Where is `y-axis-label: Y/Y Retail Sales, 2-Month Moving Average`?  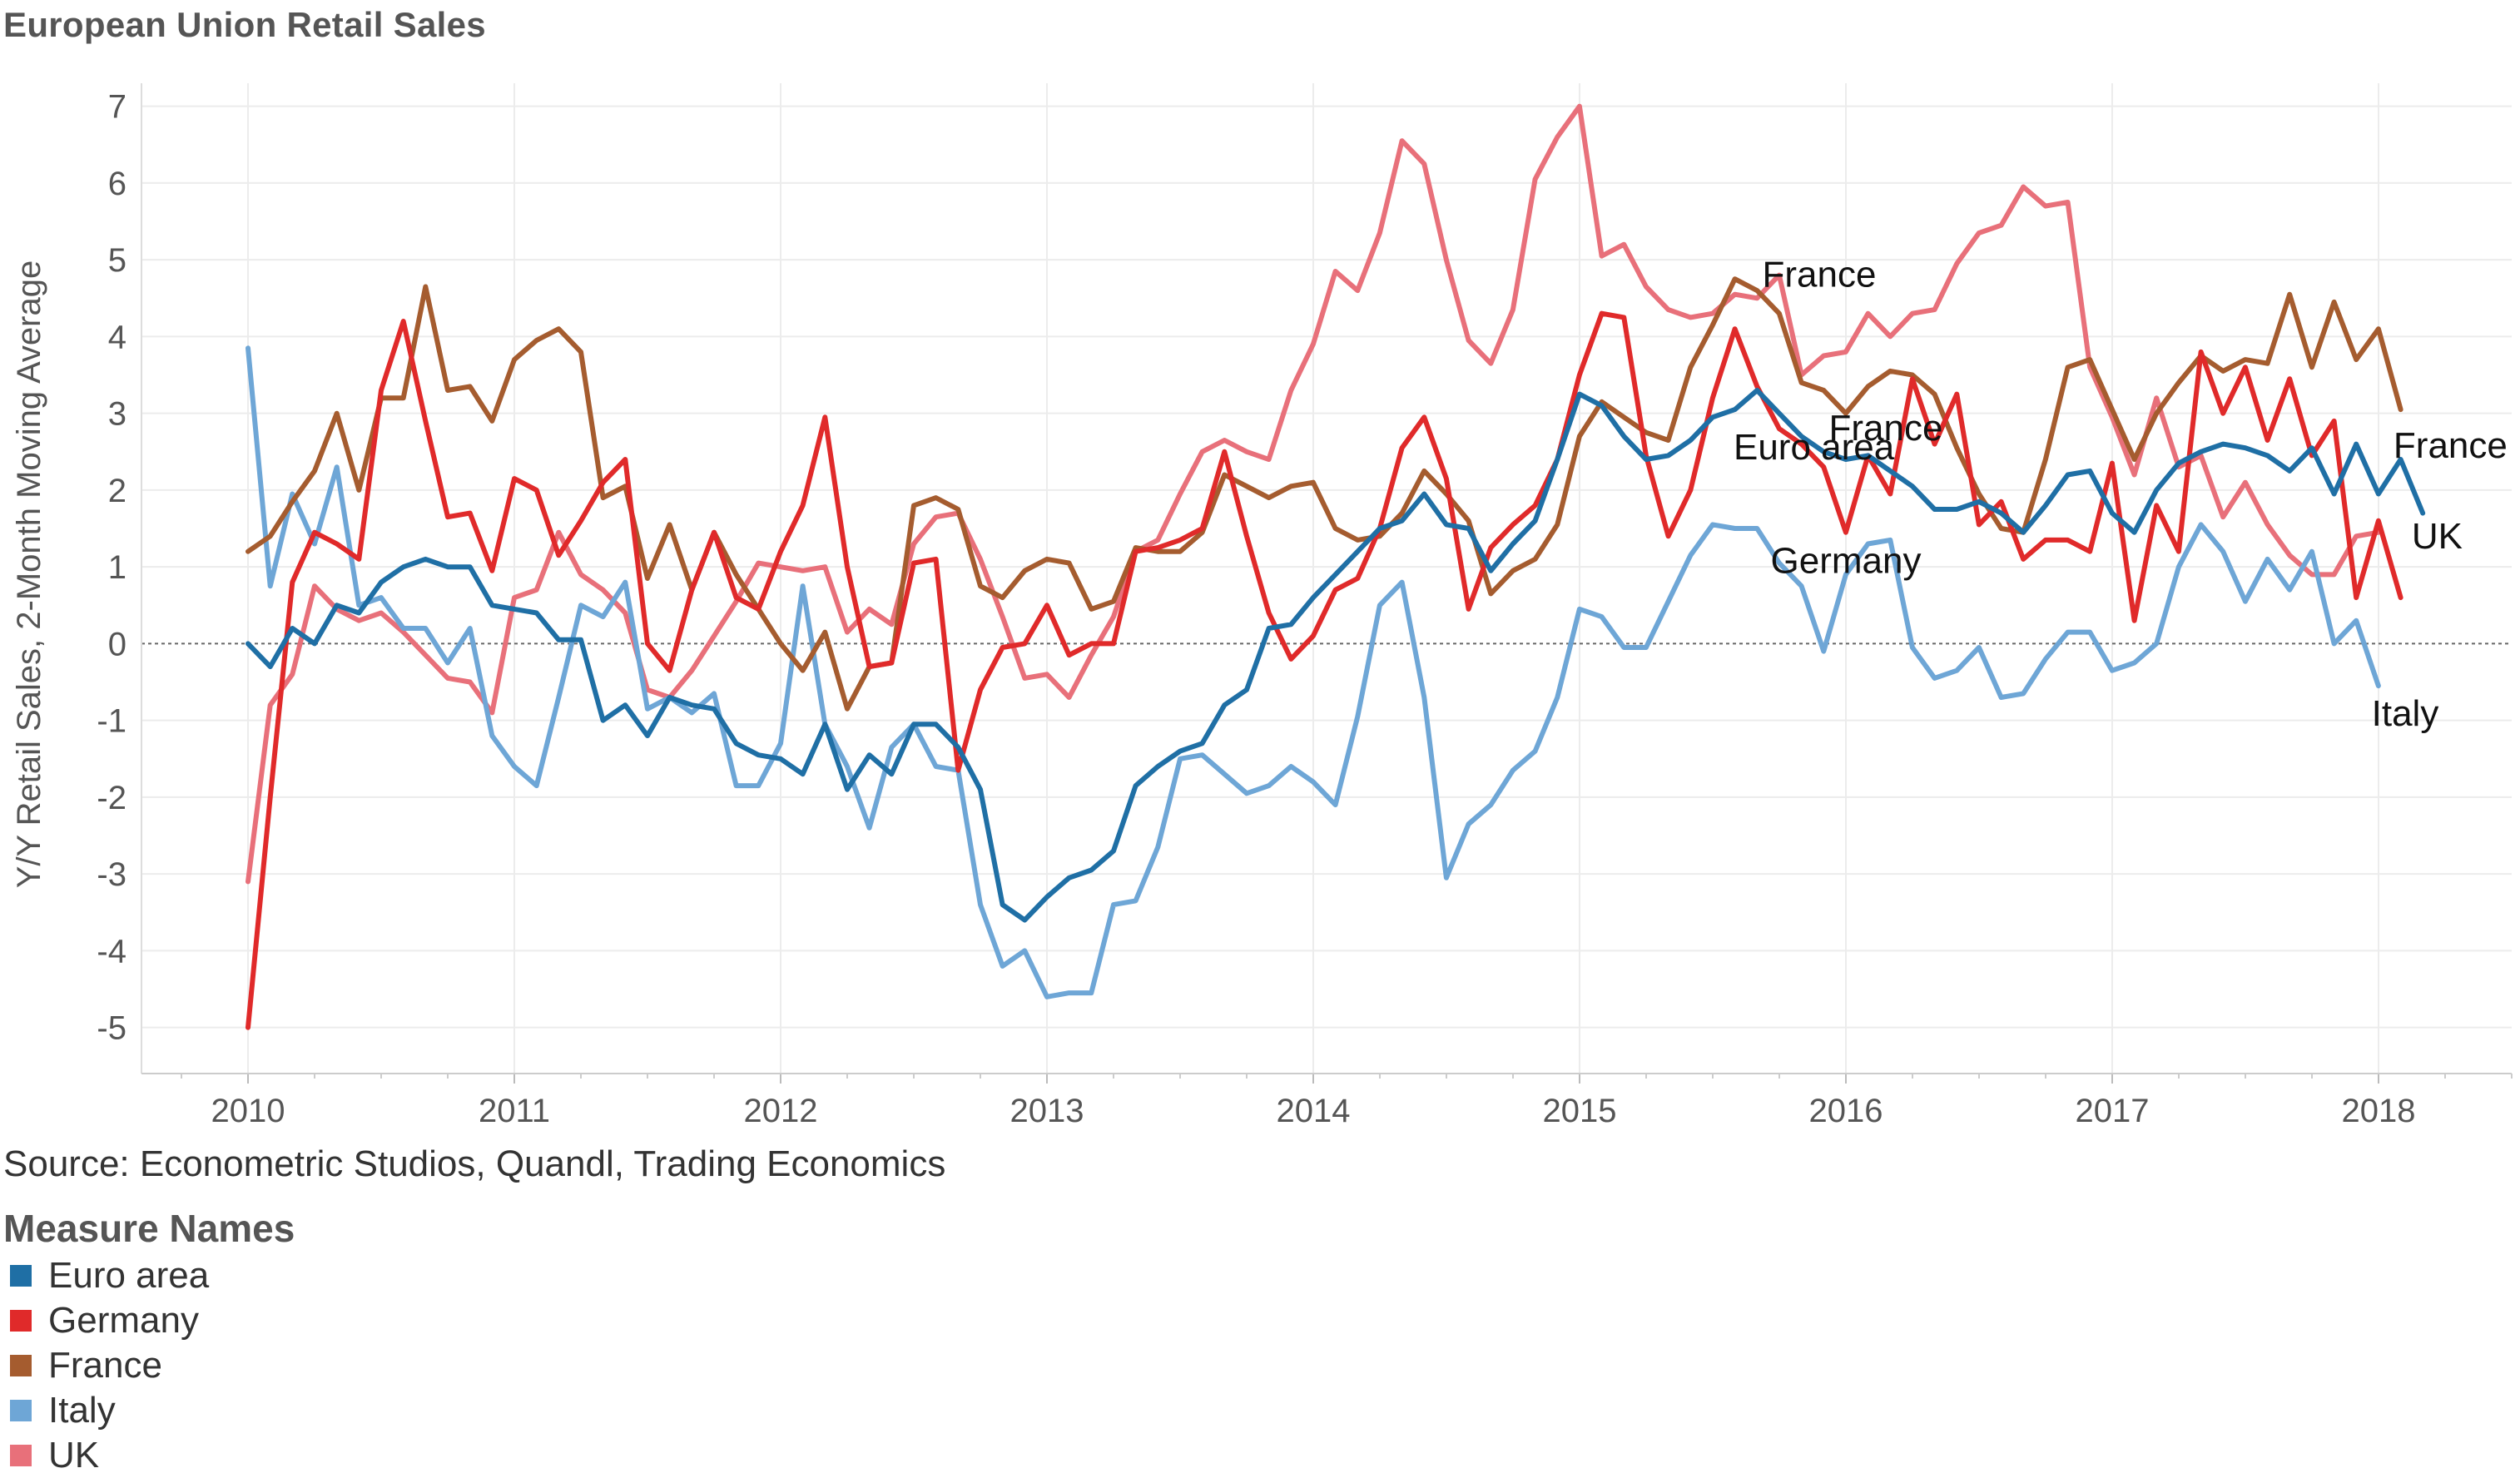 y-axis-label: Y/Y Retail Sales, 2-Month Moving Average is located at coordinates (29, 574).